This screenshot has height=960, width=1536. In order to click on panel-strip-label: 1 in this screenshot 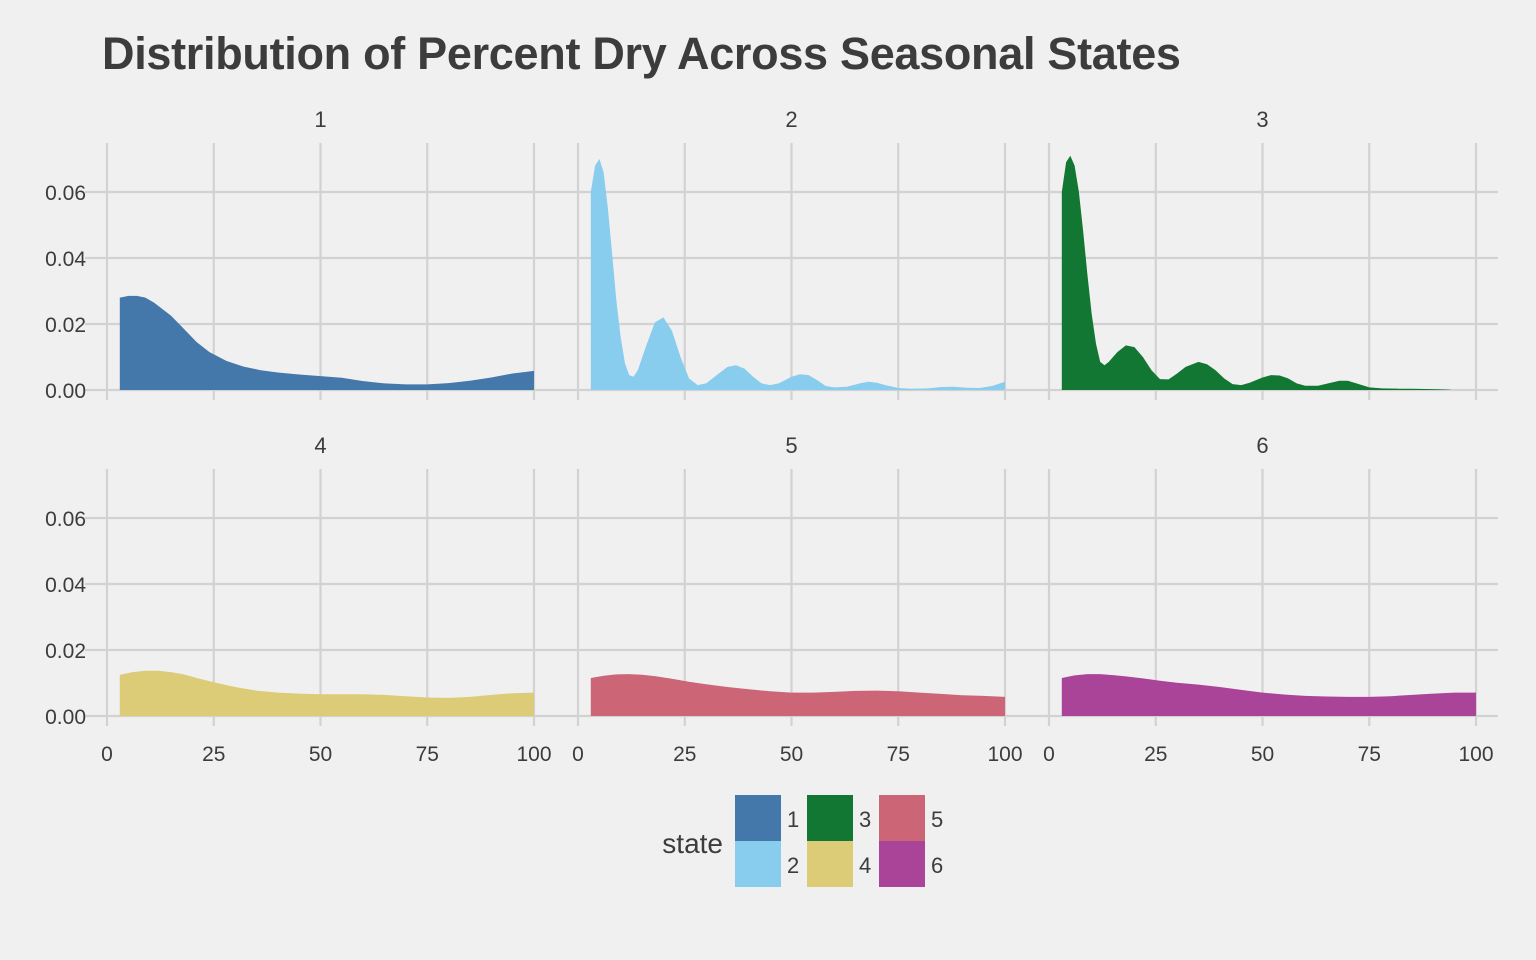, I will do `click(320, 119)`.